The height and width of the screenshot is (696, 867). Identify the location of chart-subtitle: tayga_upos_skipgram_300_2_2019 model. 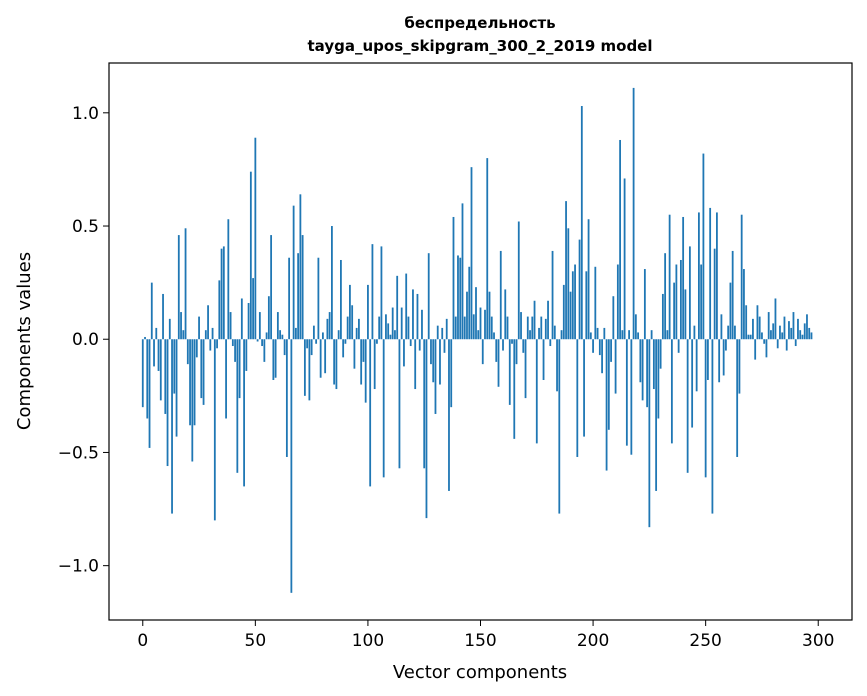
(480, 46).